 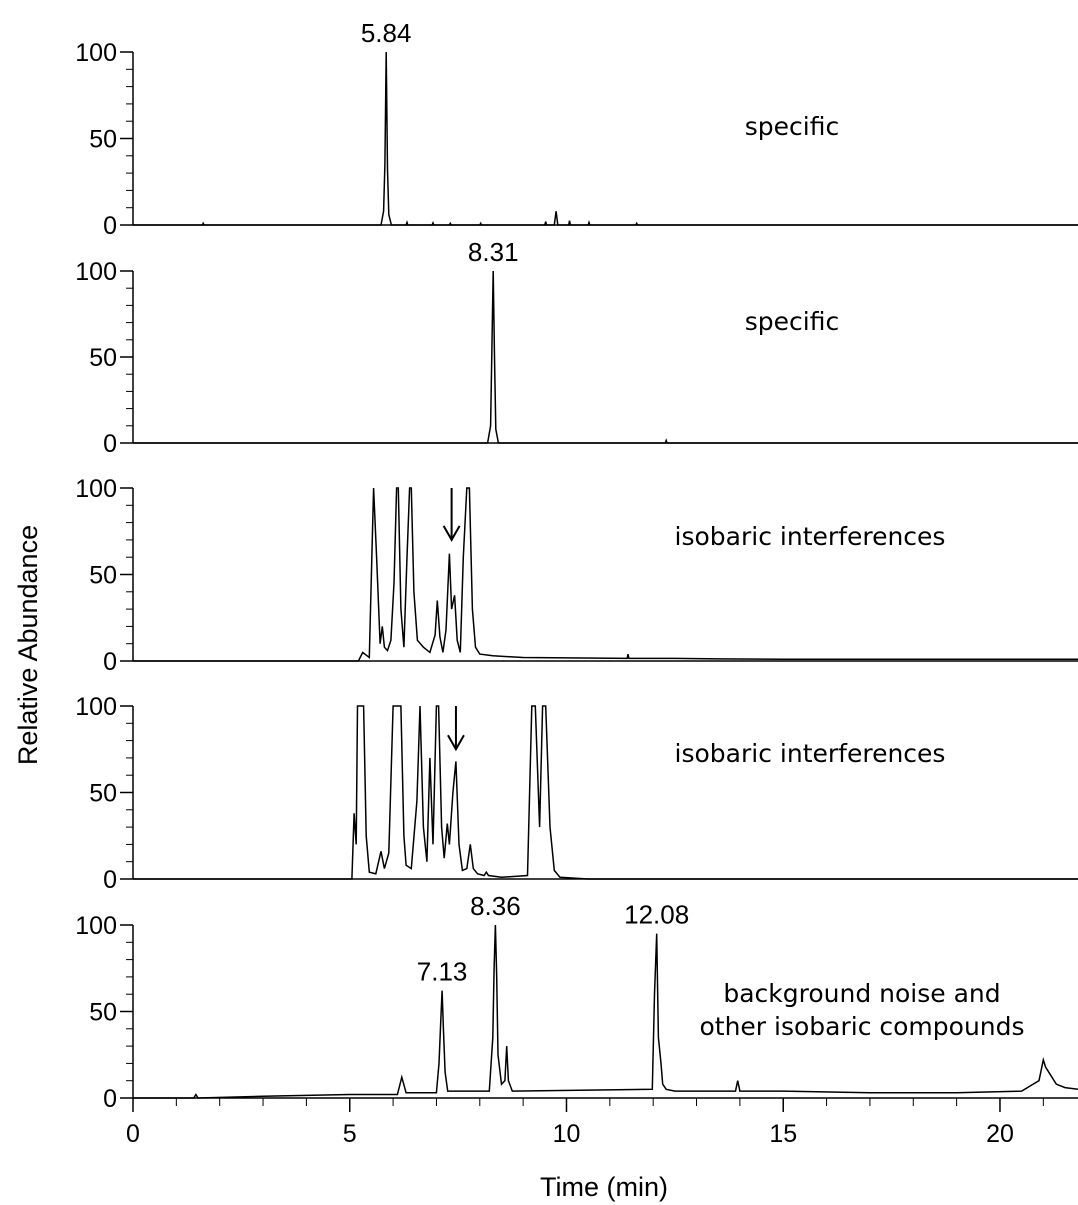 I want to click on x-axis-ticks: 0 5 10 15 20, so click(x=585, y=1123).